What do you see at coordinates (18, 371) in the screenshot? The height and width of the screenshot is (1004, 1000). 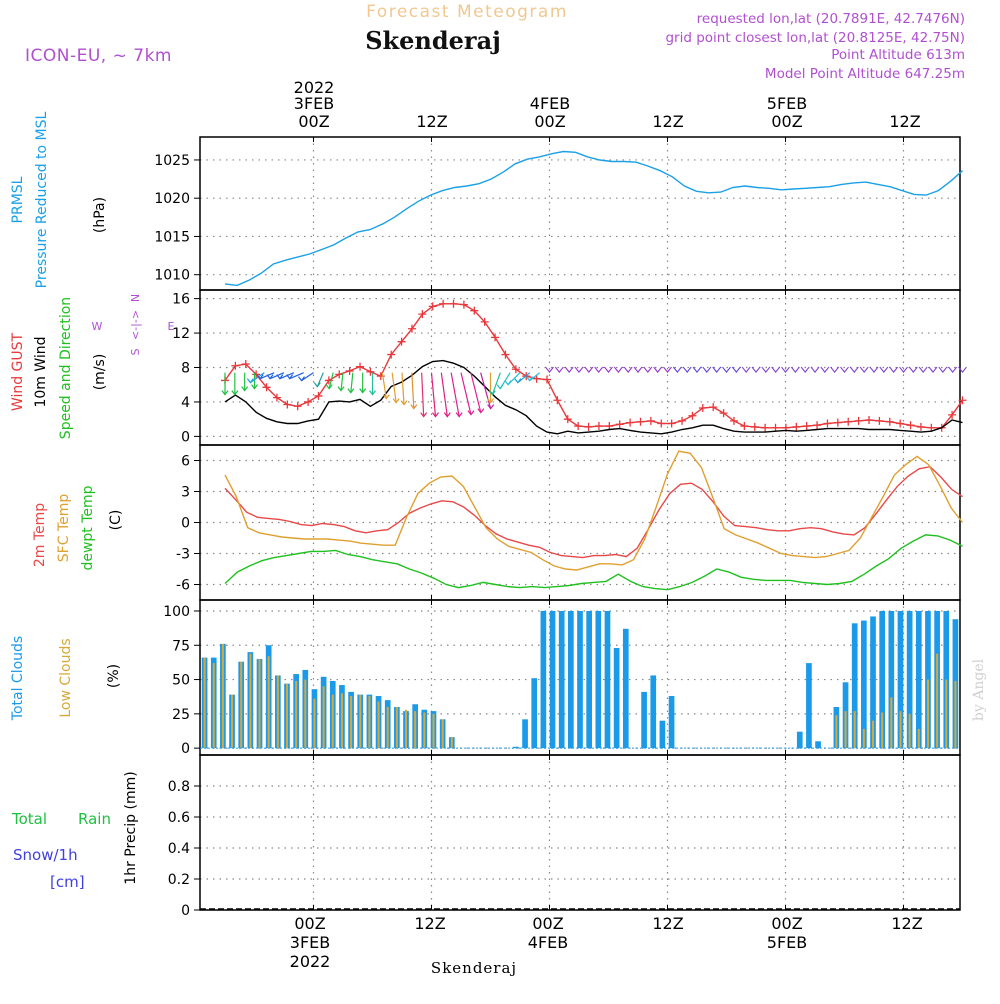 I see `label-wind-gust: Wind GUST` at bounding box center [18, 371].